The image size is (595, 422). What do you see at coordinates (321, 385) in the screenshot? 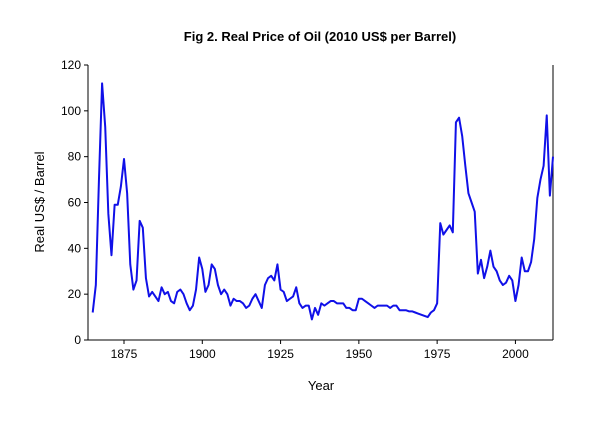
I see `x-axis-label: Year` at bounding box center [321, 385].